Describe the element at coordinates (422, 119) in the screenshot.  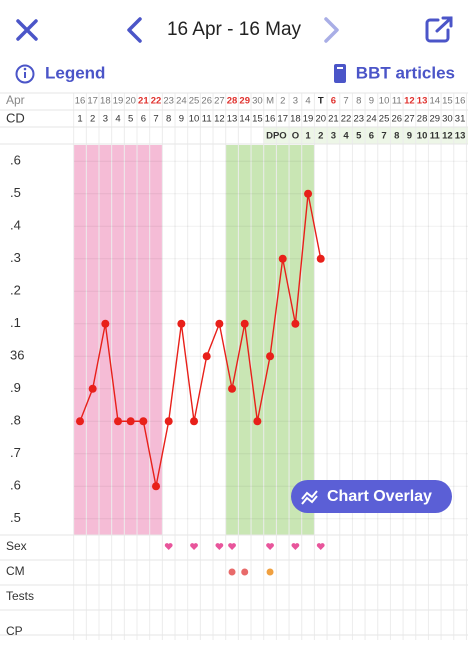
I see `cycle-day: 28` at that location.